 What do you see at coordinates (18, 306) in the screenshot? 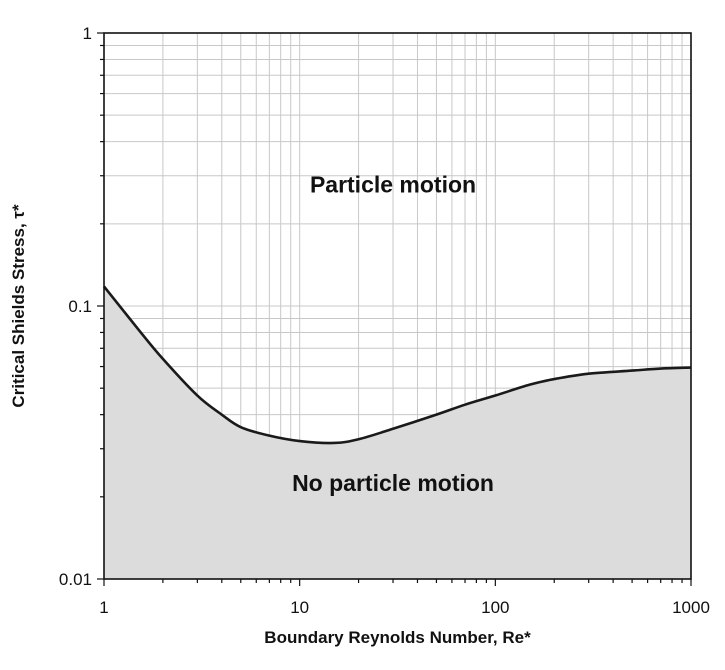
I see `y-axis-title: Critical Shields Stress, τ*` at bounding box center [18, 306].